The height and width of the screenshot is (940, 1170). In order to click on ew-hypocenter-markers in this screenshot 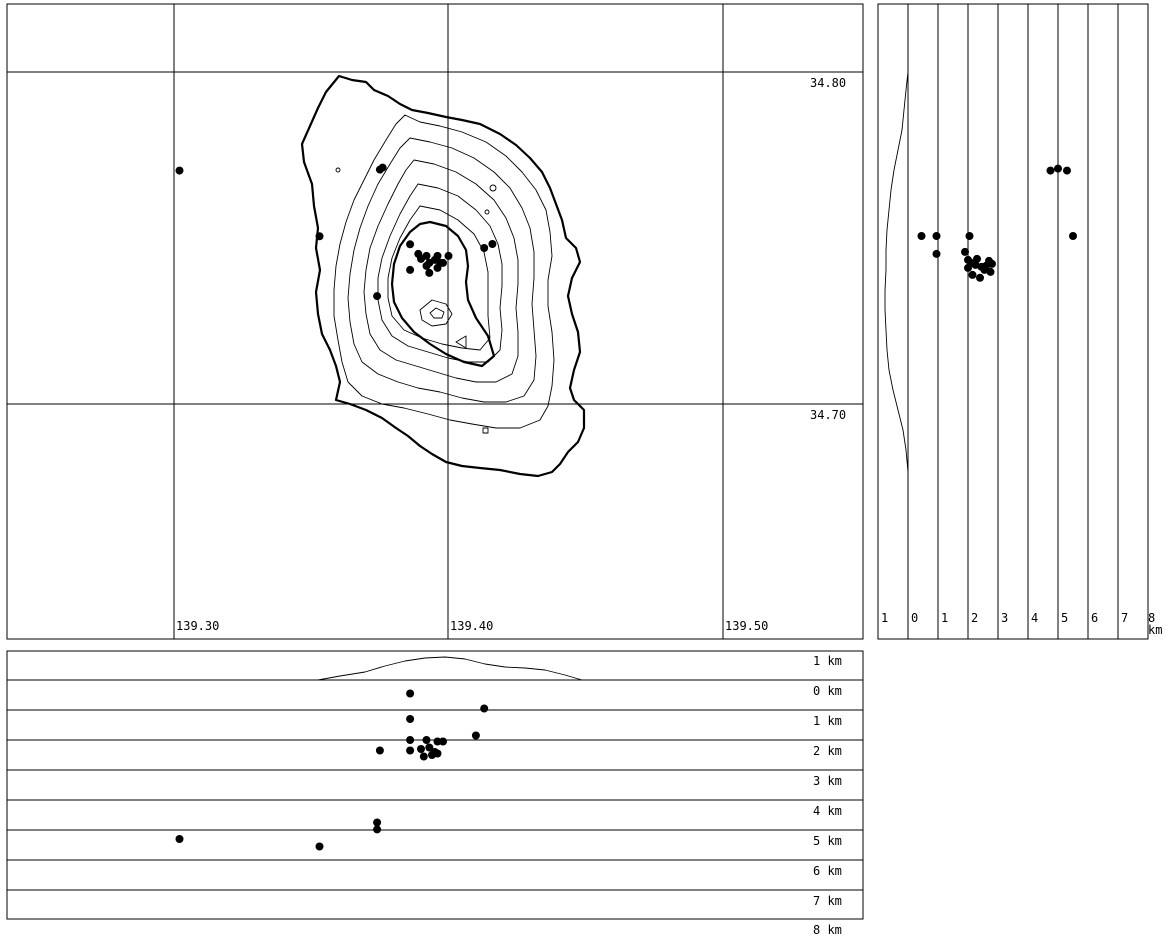, I will do `click(332, 770)`.